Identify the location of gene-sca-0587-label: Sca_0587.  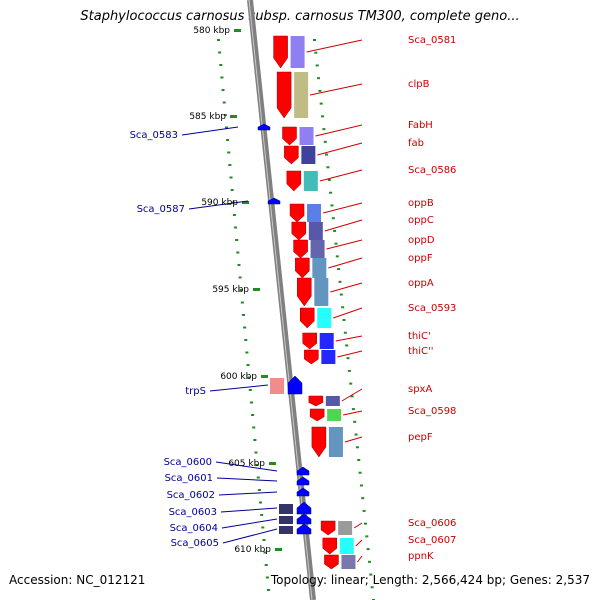
(161, 209).